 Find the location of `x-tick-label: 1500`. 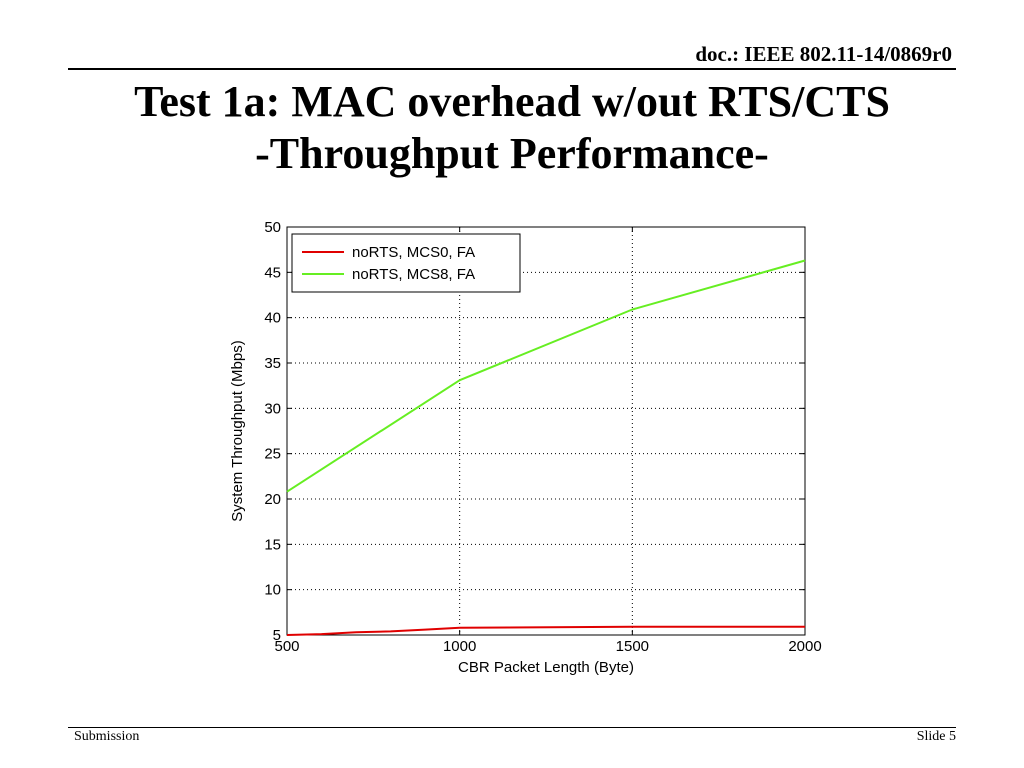

x-tick-label: 1500 is located at coordinates (632, 646).